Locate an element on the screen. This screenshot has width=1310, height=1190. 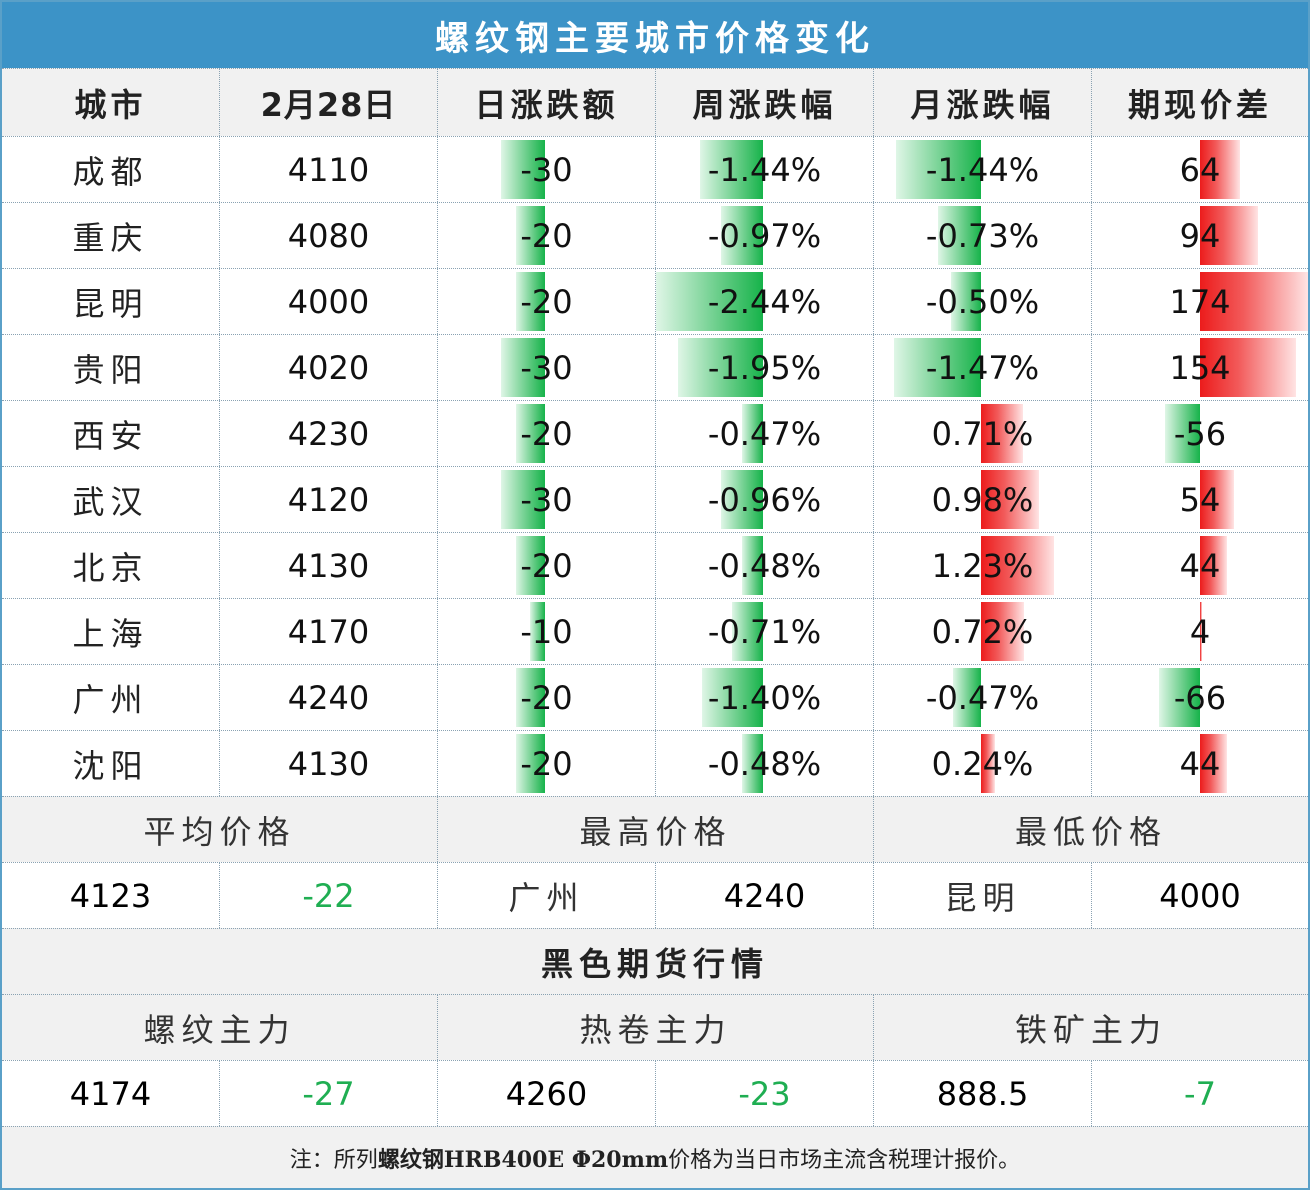
week-change-cell: -0.47% is located at coordinates (765, 433).